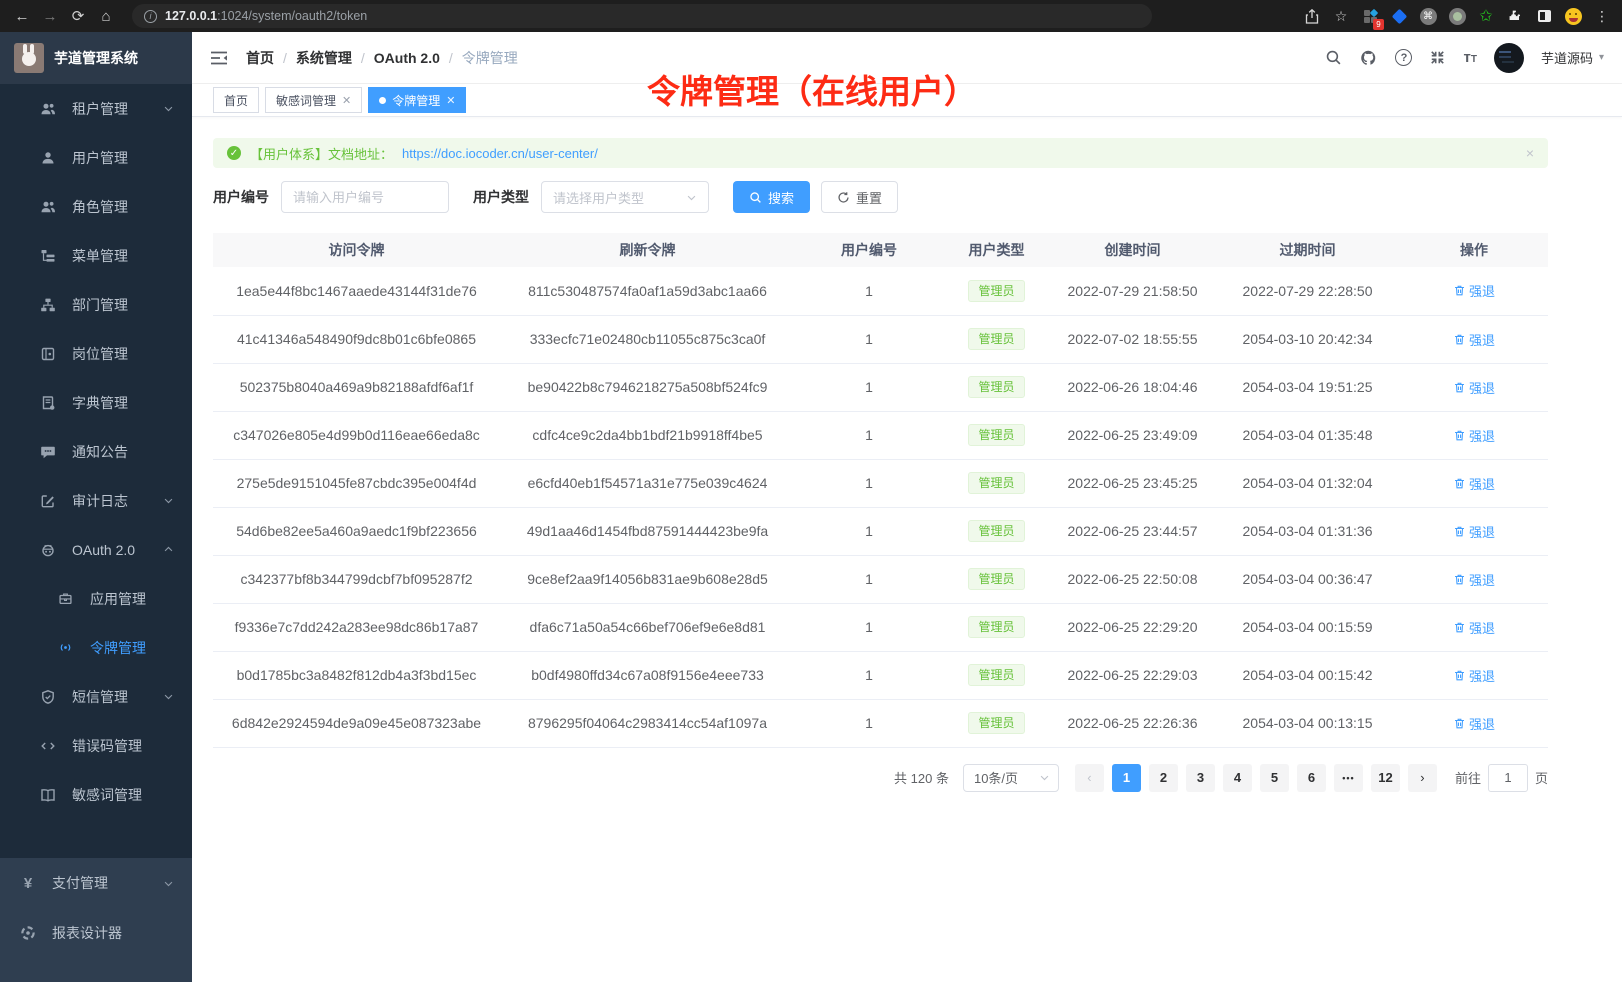 This screenshot has height=982, width=1622. What do you see at coordinates (96, 549) in the screenshot?
I see `sidebar-item-oauth2: OAuth 2.0` at bounding box center [96, 549].